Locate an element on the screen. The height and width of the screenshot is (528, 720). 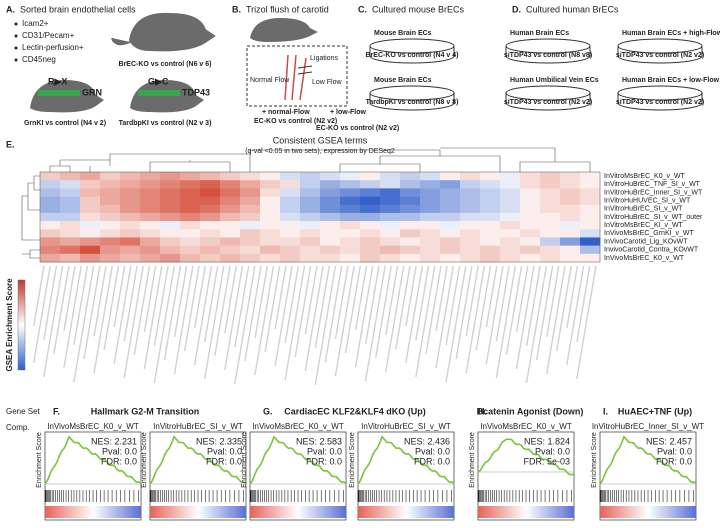
label: I. is located at coordinates (605, 411).